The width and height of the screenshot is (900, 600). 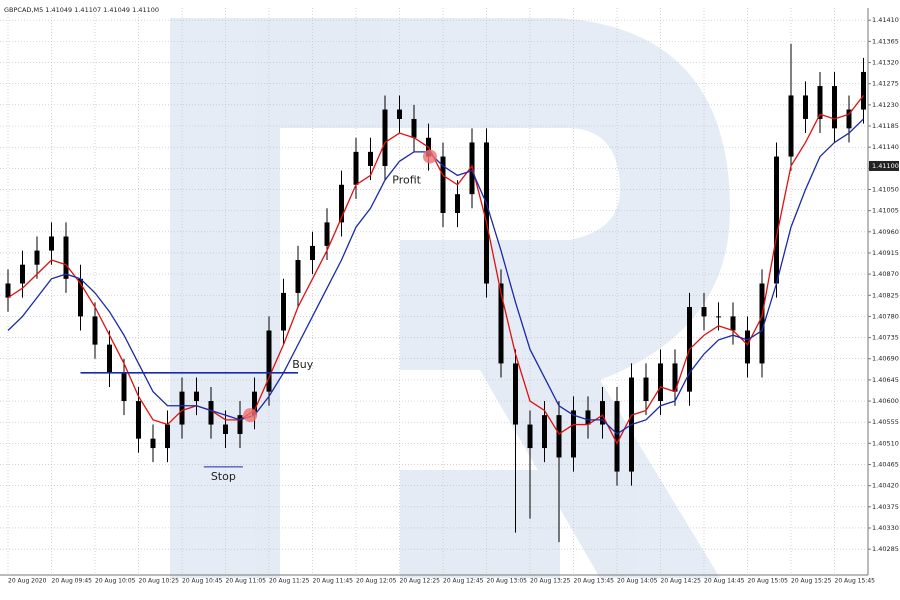 What do you see at coordinates (885, 380) in the screenshot?
I see `y-tick-label: 1.40645` at bounding box center [885, 380].